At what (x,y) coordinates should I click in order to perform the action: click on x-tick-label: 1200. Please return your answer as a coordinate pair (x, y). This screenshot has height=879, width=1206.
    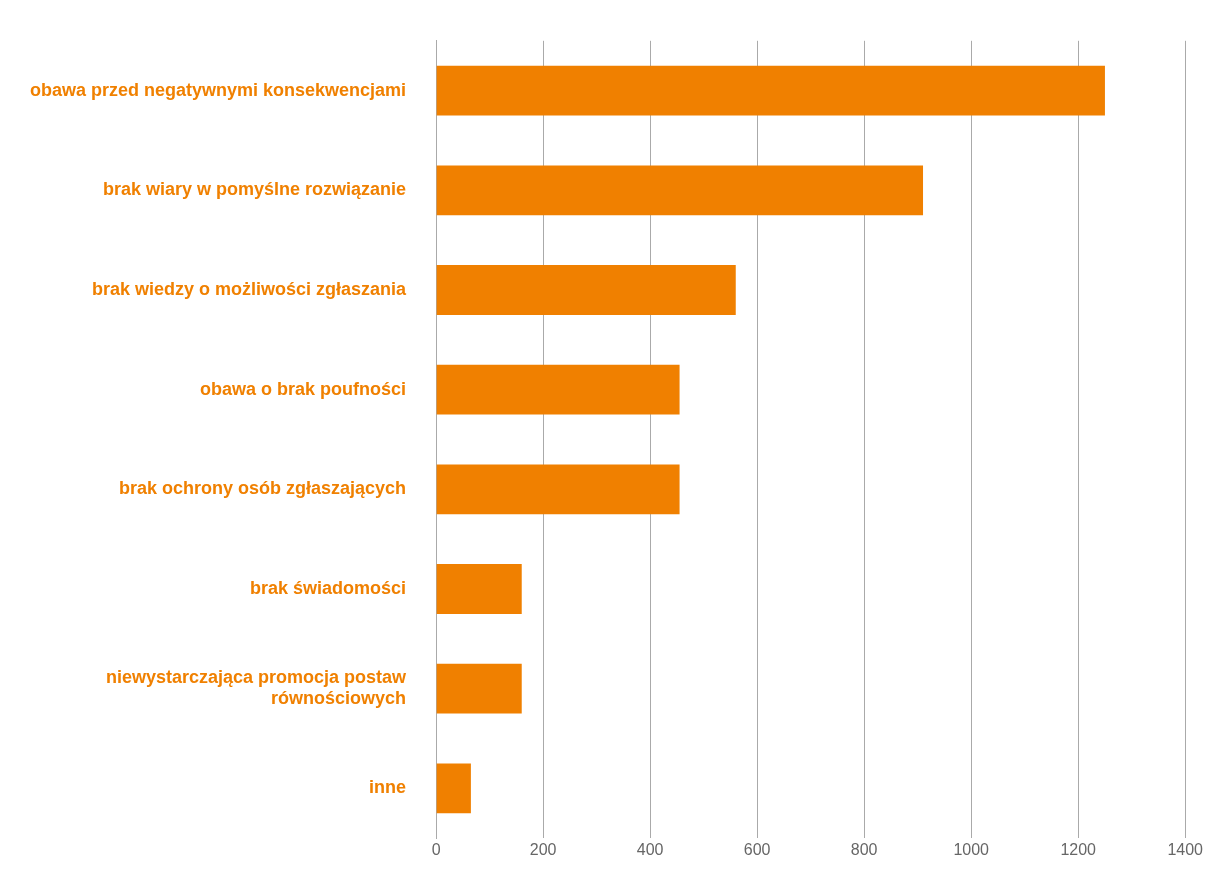
    Looking at the image, I should click on (1078, 850).